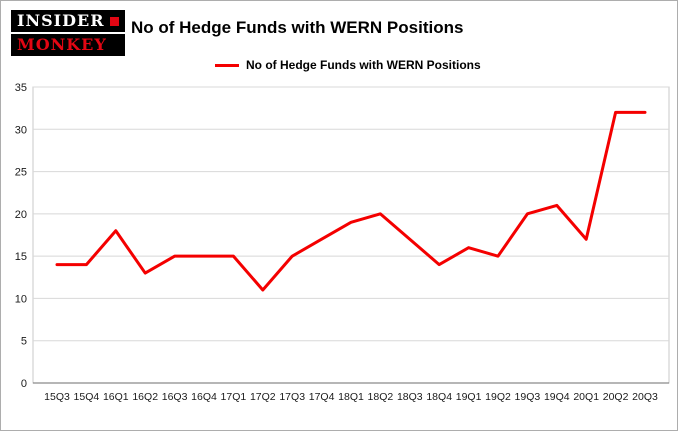 This screenshot has width=678, height=431. What do you see at coordinates (24, 384) in the screenshot?
I see `y-axis-tick-label: 0` at bounding box center [24, 384].